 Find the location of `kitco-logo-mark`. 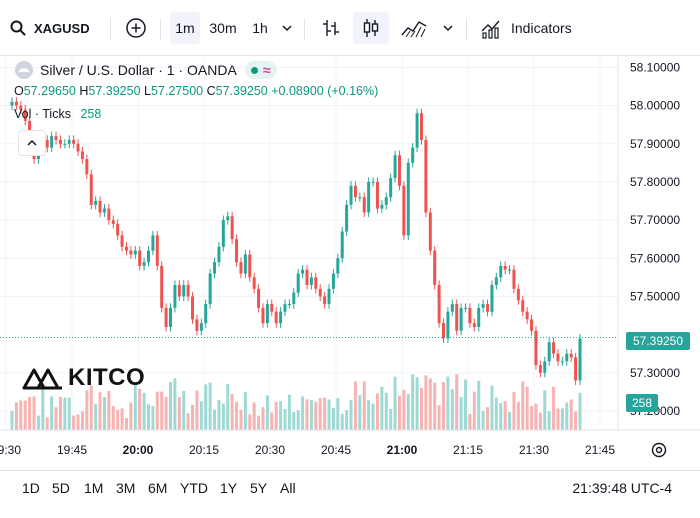

kitco-logo-mark is located at coordinates (42, 379).